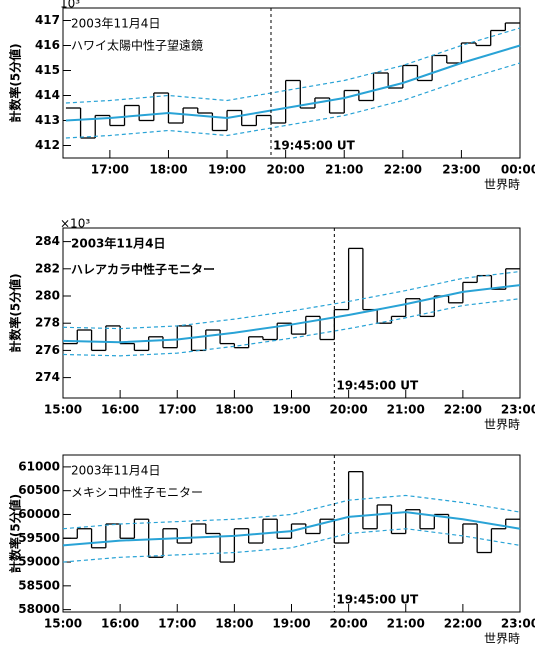 The image size is (535, 646). Describe the element at coordinates (47, 377) in the screenshot. I see `y-tick-label: 274` at that location.